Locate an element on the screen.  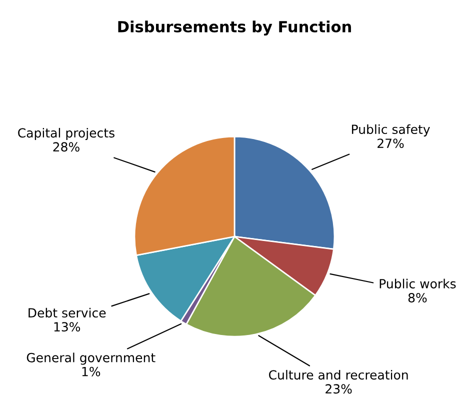
slice-label: Capital projects is located at coordinates (66, 134).